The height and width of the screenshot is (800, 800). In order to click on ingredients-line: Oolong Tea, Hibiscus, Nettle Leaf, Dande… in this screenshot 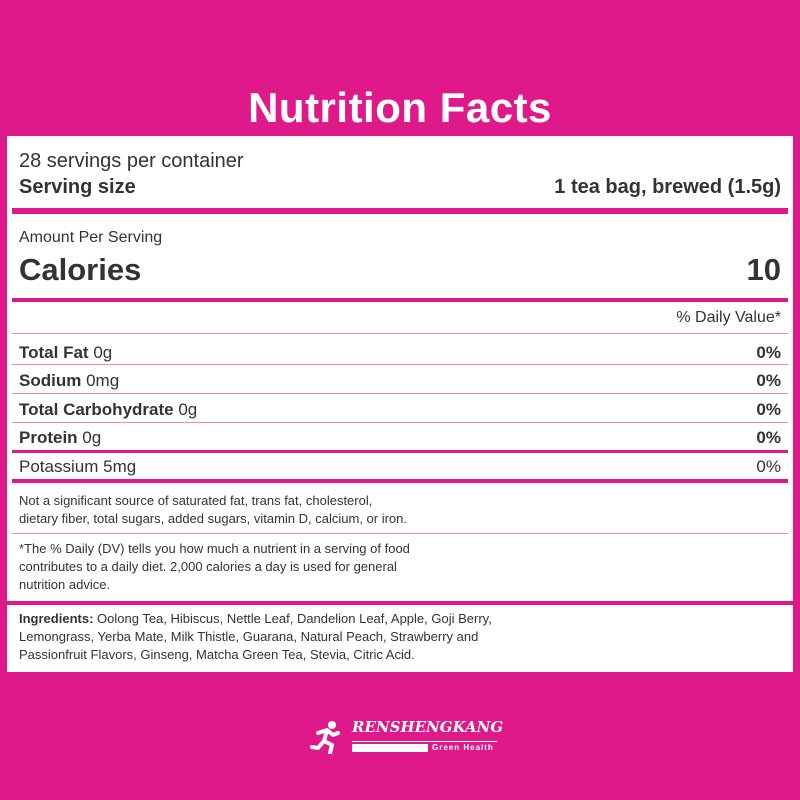, I will do `click(292, 618)`.